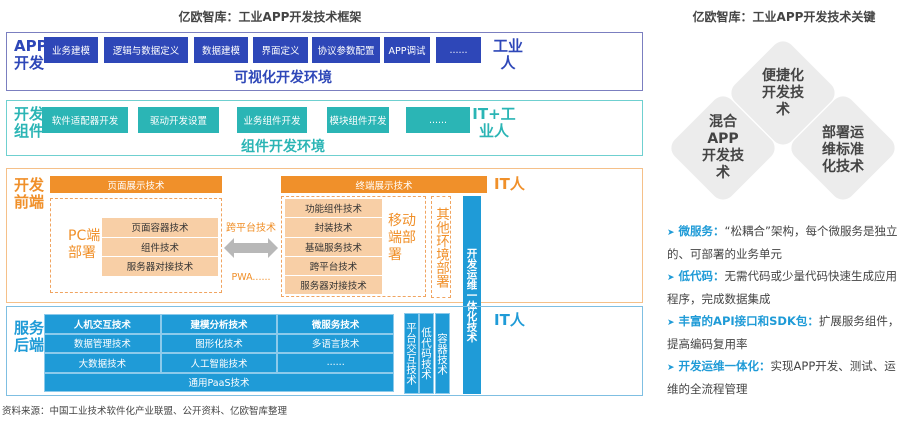 The image size is (918, 422). Describe the element at coordinates (85, 120) in the screenshot. I see `component-item: 软件适配器开发` at that location.